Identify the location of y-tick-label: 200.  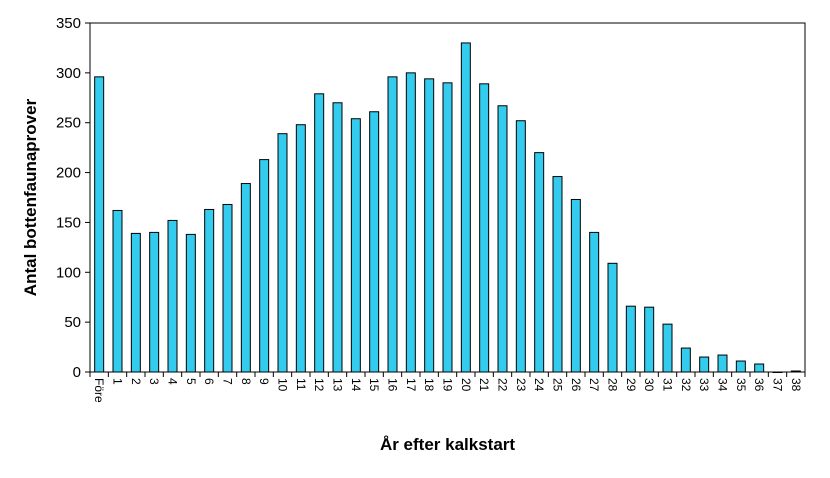
(68, 173).